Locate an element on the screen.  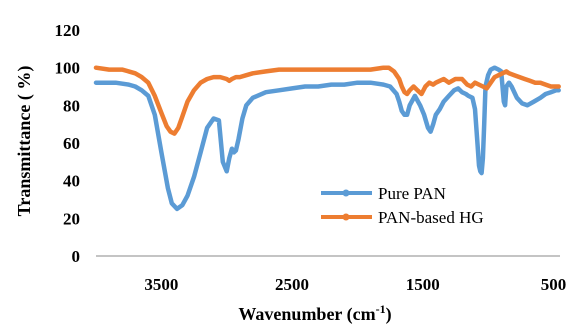
y-axis-title: Transmittance ( %) is located at coordinates (24, 141).